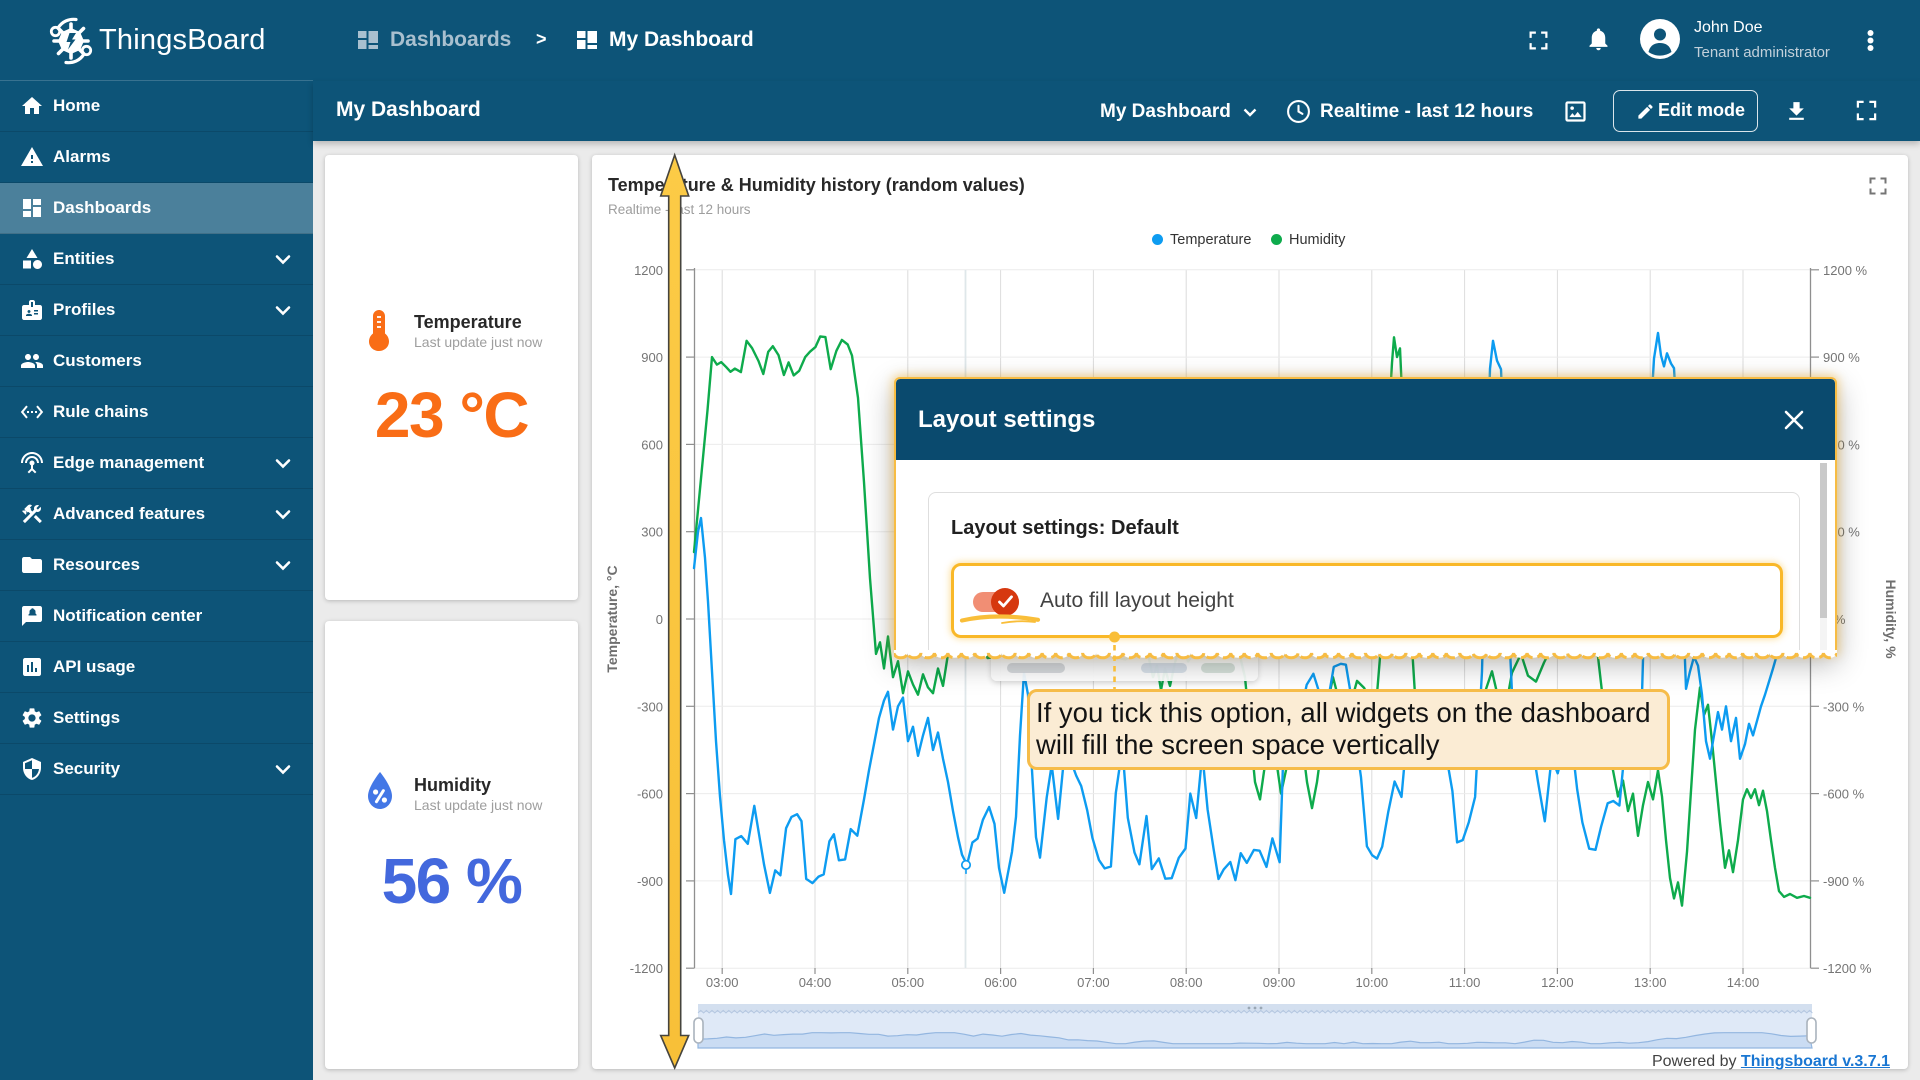  Describe the element at coordinates (1650, 982) in the screenshot. I see `svg-text: 13:00` at that location.